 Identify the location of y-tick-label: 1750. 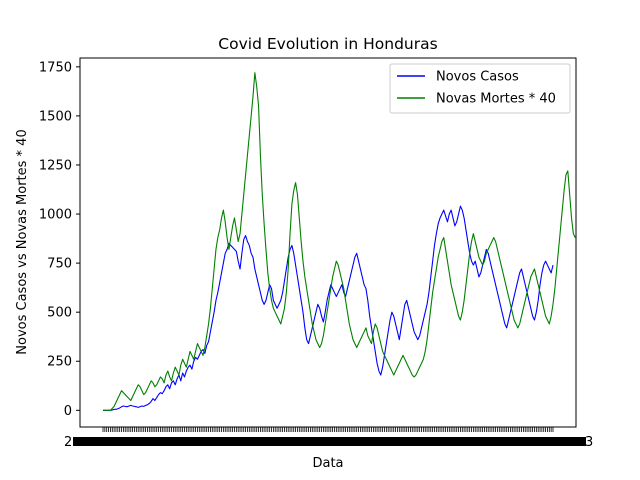
(55, 67).